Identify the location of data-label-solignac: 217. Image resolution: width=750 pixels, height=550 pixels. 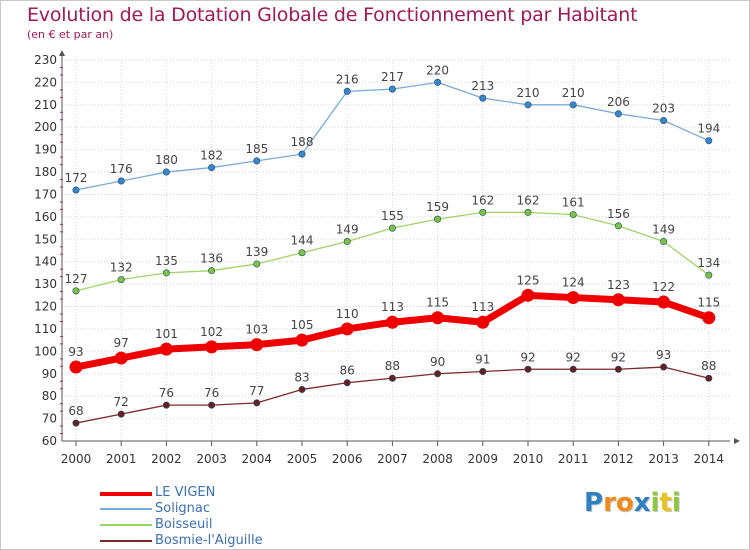
(392, 77).